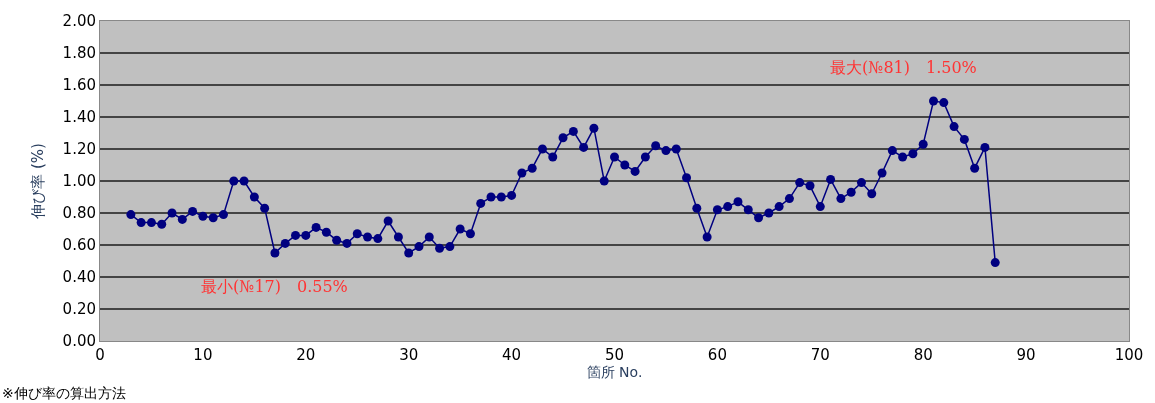  Describe the element at coordinates (903, 67) in the screenshot. I see `annotation: 最大(№81) 1.50%` at that location.